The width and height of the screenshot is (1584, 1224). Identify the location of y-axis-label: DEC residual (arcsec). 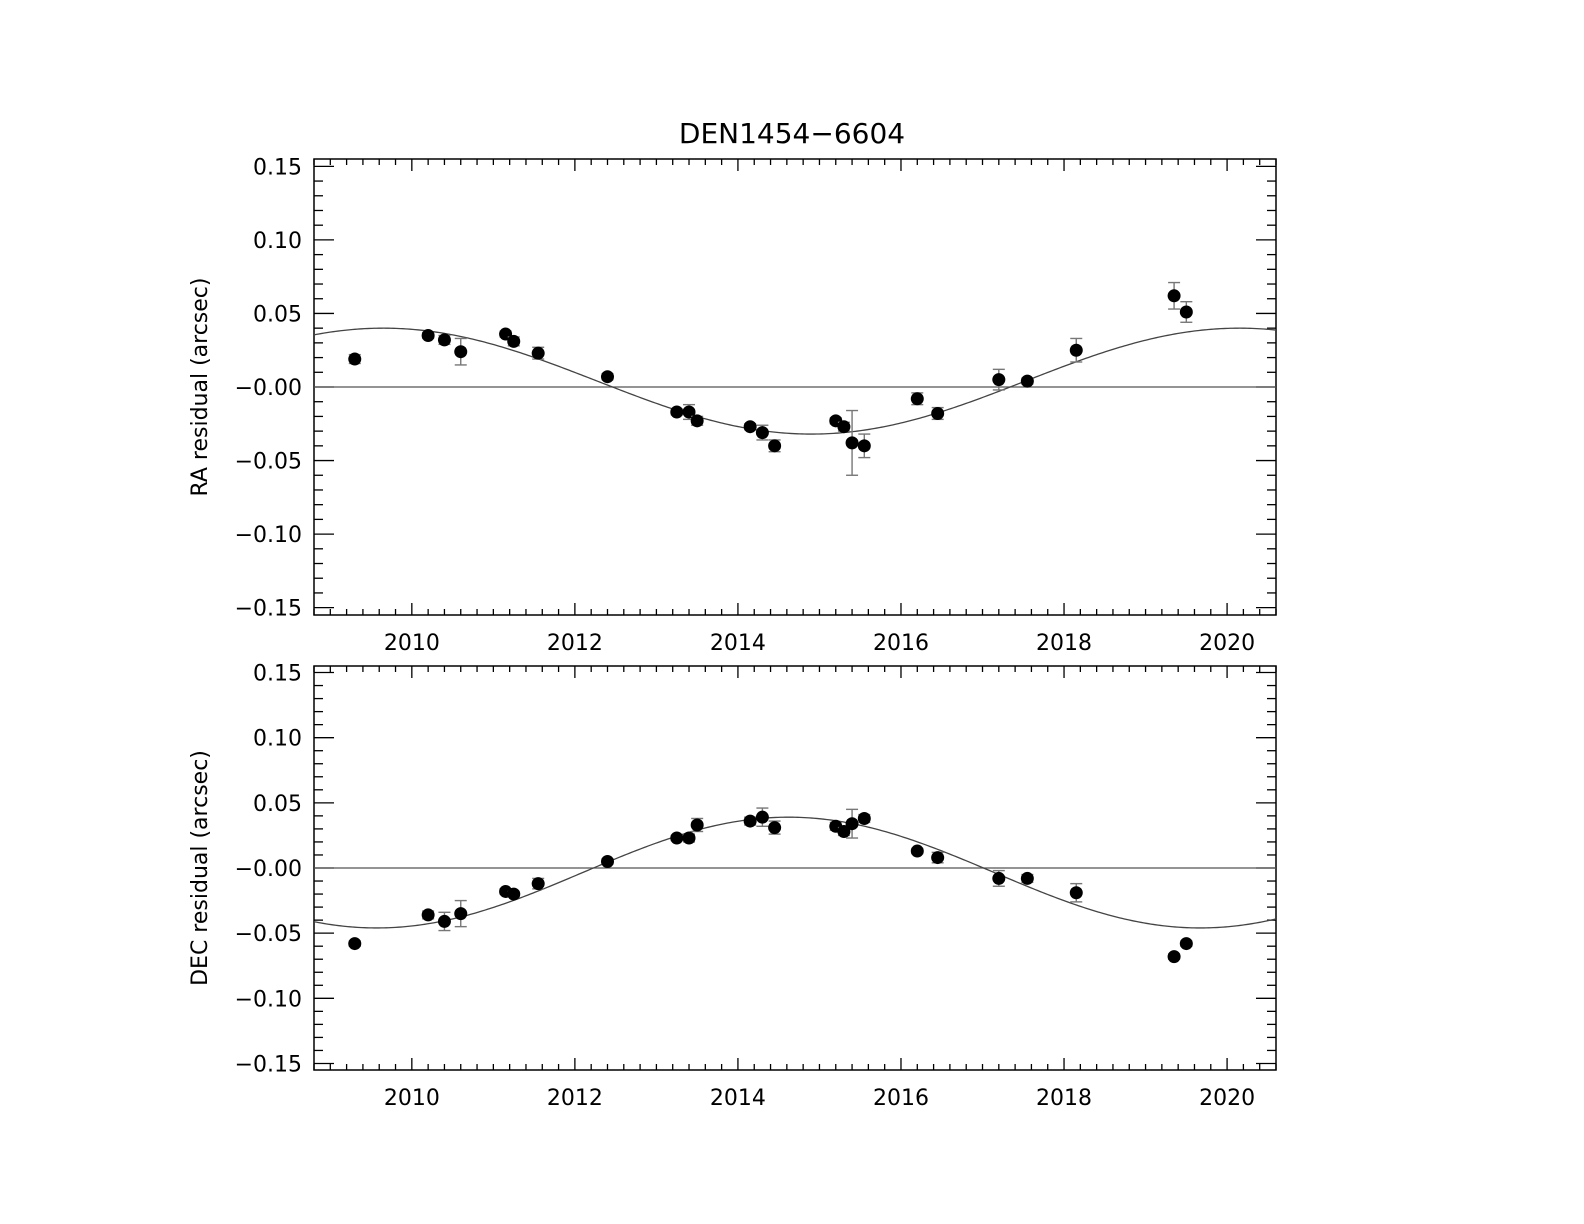
(200, 868).